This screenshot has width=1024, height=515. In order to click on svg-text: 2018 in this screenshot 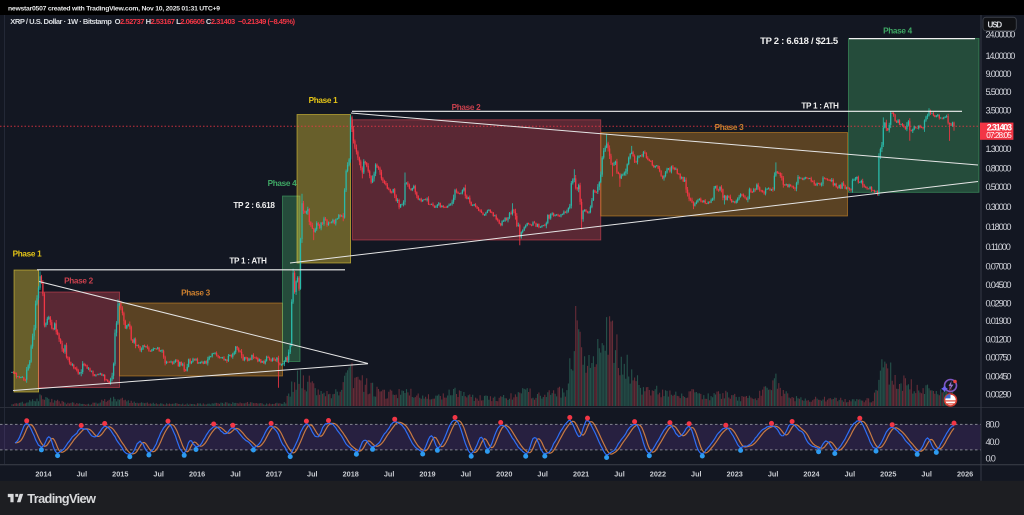, I will do `click(351, 474)`.